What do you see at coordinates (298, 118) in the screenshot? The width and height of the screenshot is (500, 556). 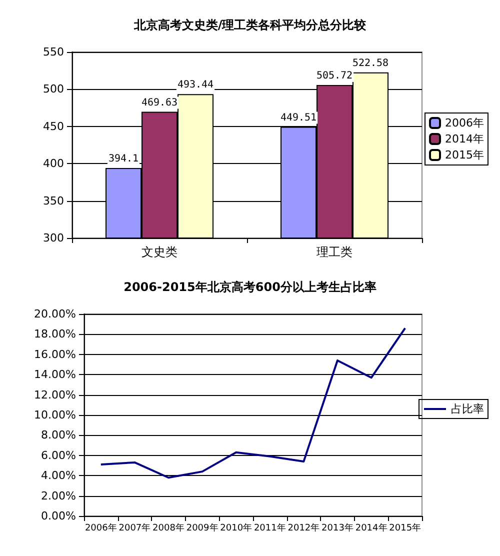 I see `data-label: 449.51` at bounding box center [298, 118].